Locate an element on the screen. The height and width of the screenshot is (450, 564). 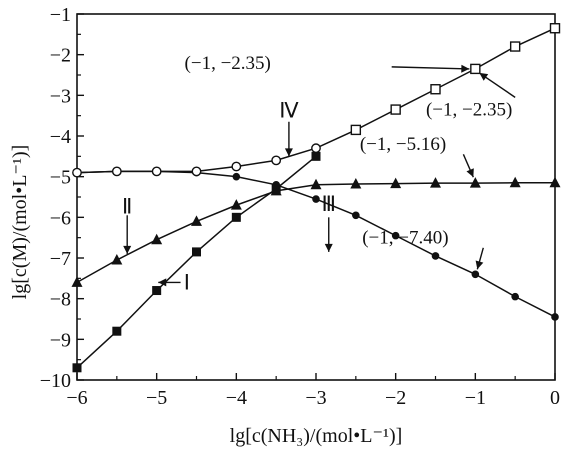
series-label-II: Ⅱ is located at coordinates (127, 206).